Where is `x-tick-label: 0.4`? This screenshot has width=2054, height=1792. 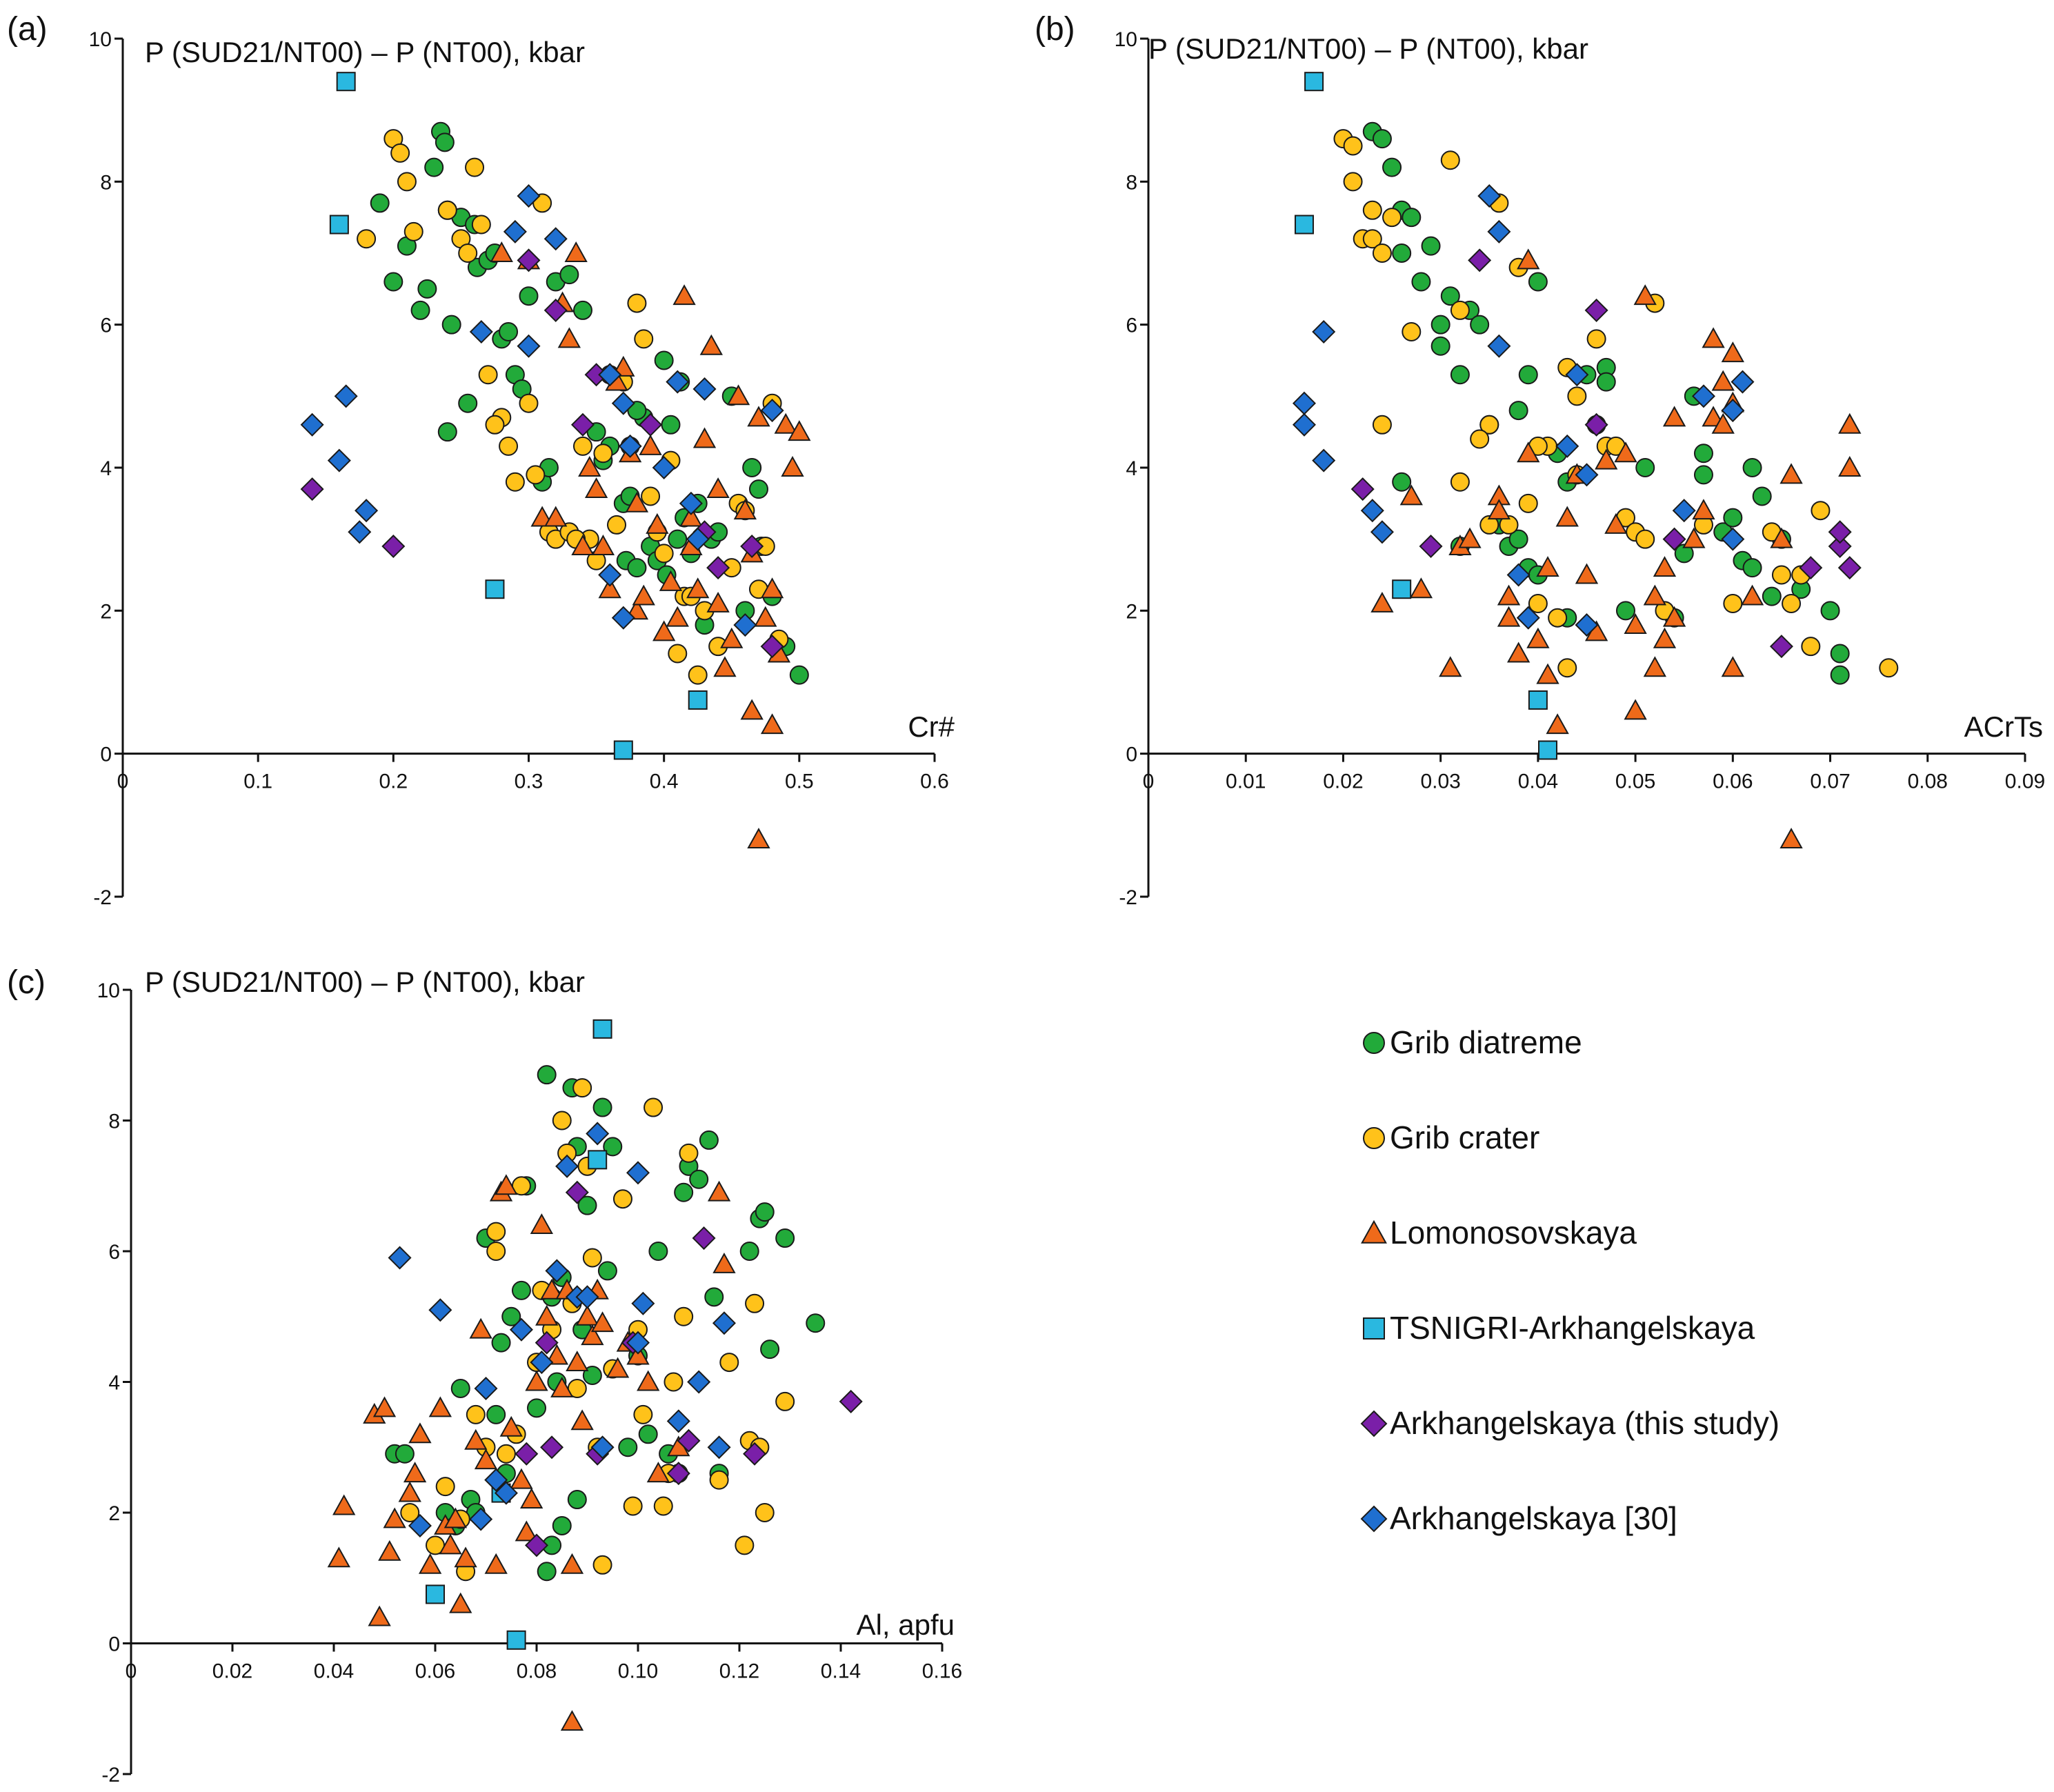 x-tick-label: 0.4 is located at coordinates (665, 782).